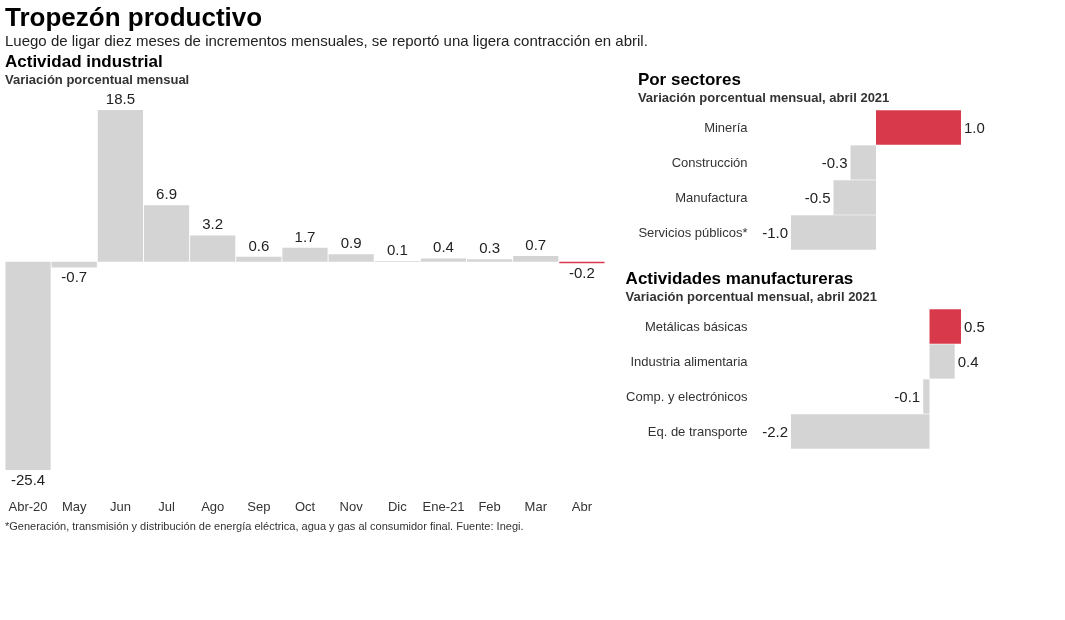 The height and width of the screenshot is (620, 1065). I want to click on x-tick-label: Oct, so click(305, 506).